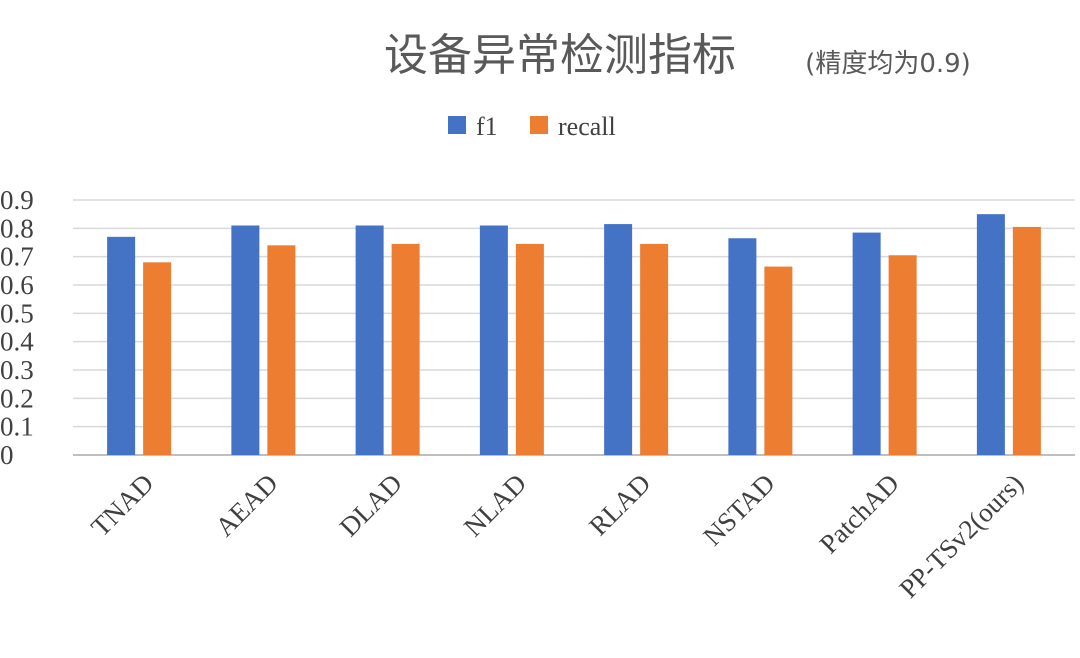 Image resolution: width=1080 pixels, height=658 pixels. What do you see at coordinates (529, 349) in the screenshot?
I see `bar-recall-NLAD` at bounding box center [529, 349].